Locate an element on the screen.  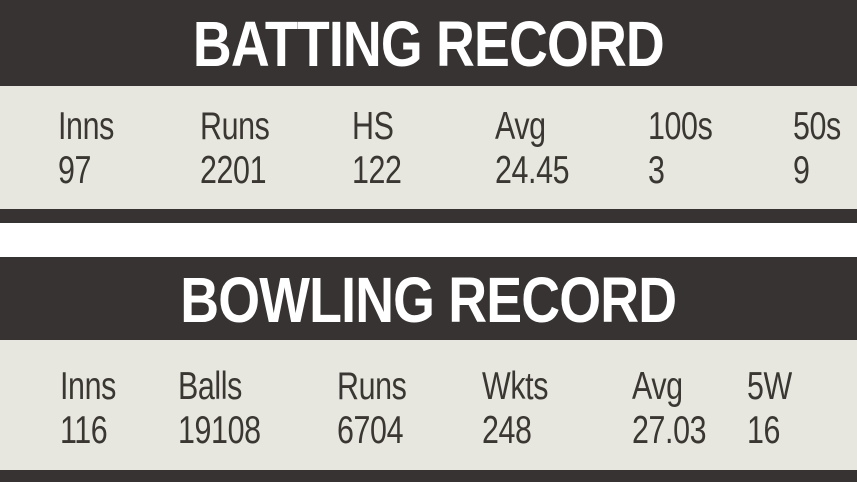
stat-cell-batting-inns: Inns 97 is located at coordinates (129, 157).